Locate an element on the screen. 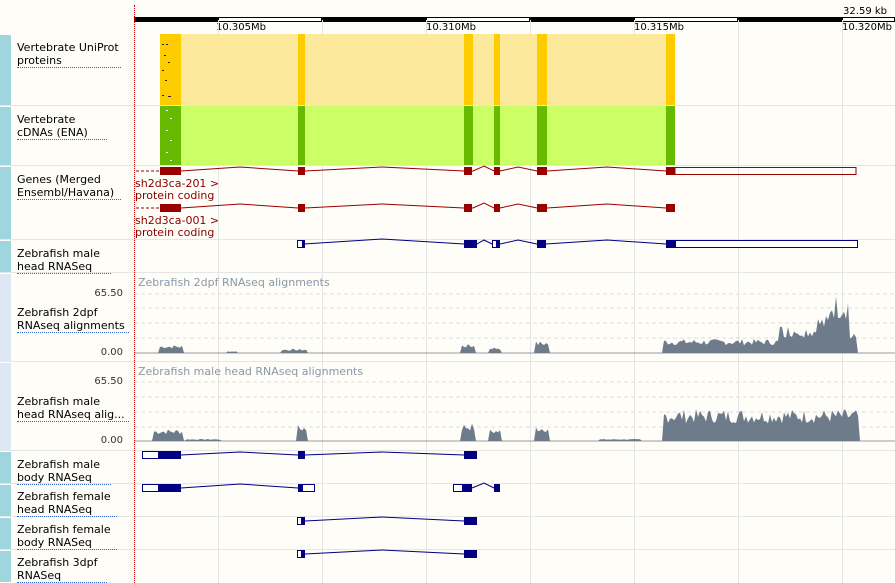  transcript-id: sh2d3ca-001 > is located at coordinates (177, 220).